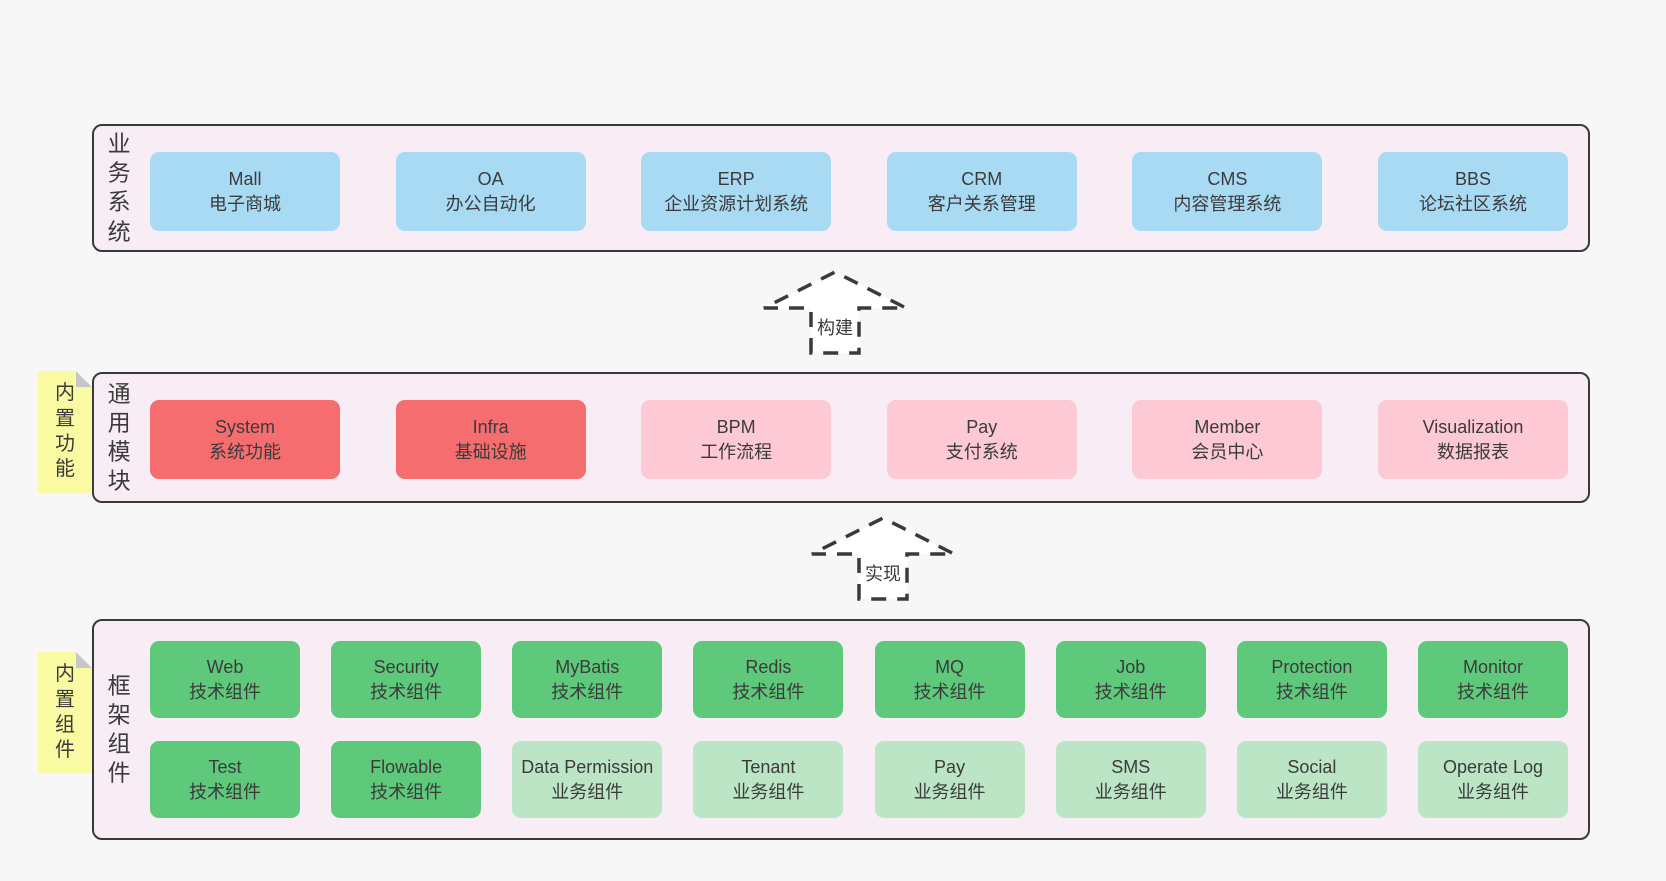 This screenshot has height=881, width=1666. I want to click on arrow-build-label: 构建, so click(835, 327).